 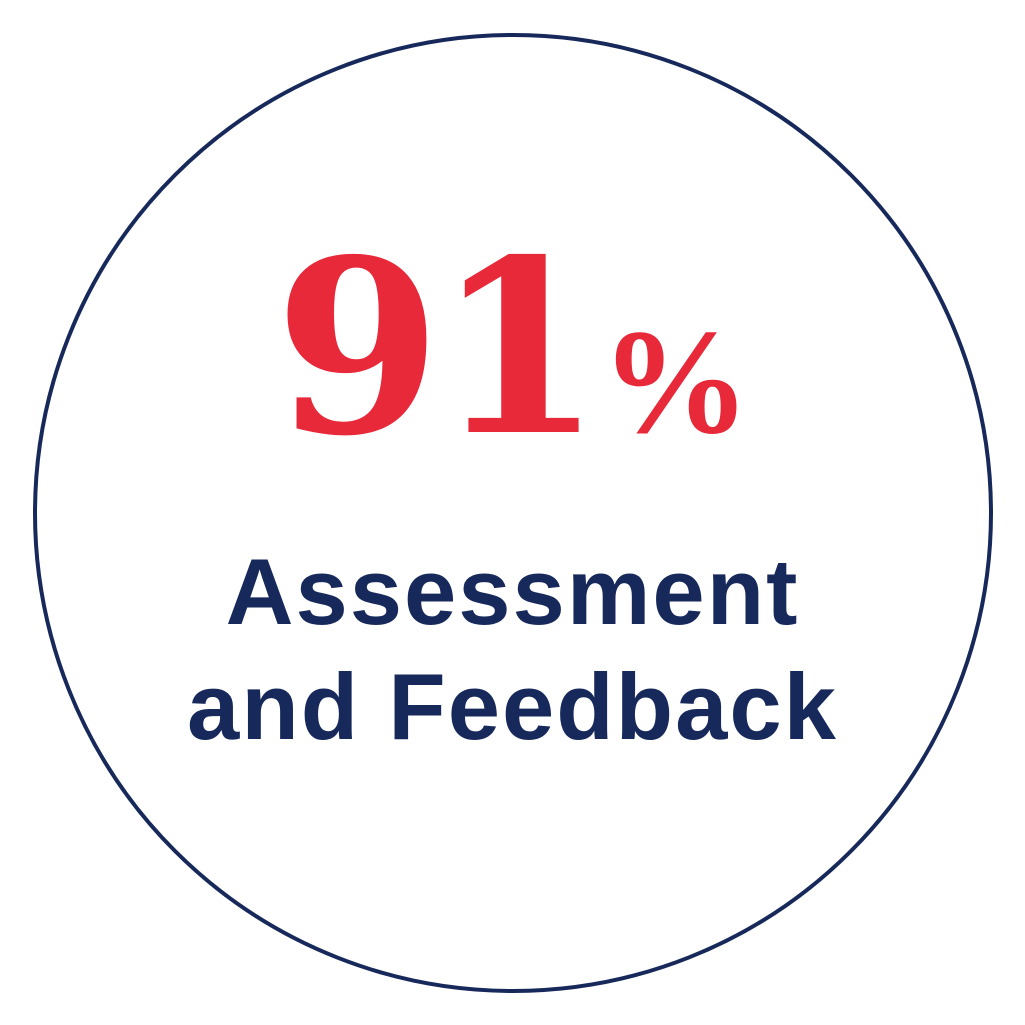 What do you see at coordinates (512, 591) in the screenshot?
I see `label-line-1: Assessment` at bounding box center [512, 591].